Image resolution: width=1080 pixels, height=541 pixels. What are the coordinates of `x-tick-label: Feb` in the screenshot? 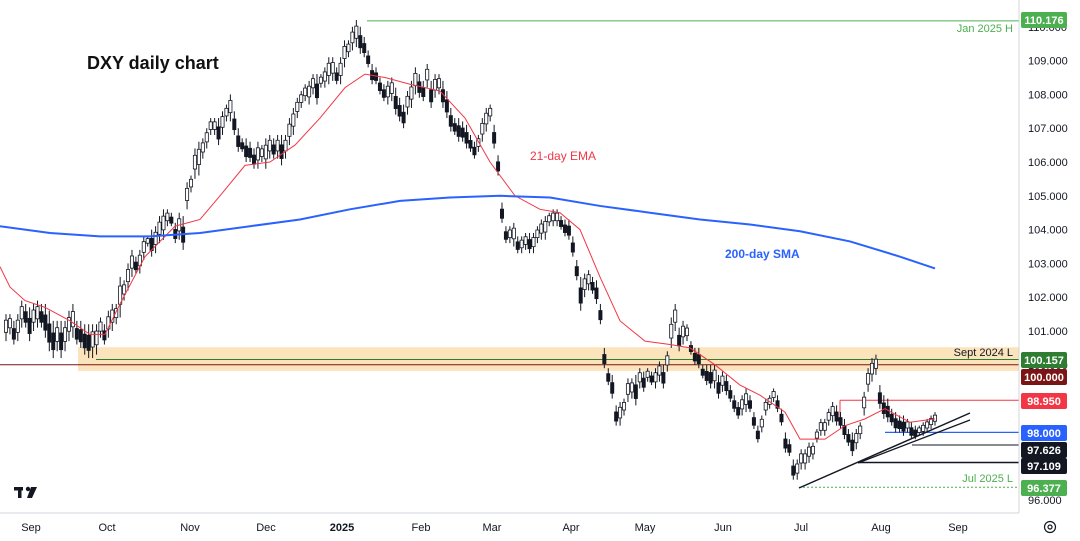 It's located at (421, 528).